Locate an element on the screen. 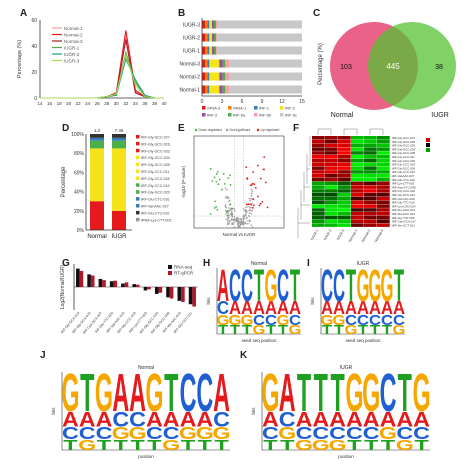 The height and width of the screenshot is (466, 474). logo-title: Normal is located at coordinates (146, 368).